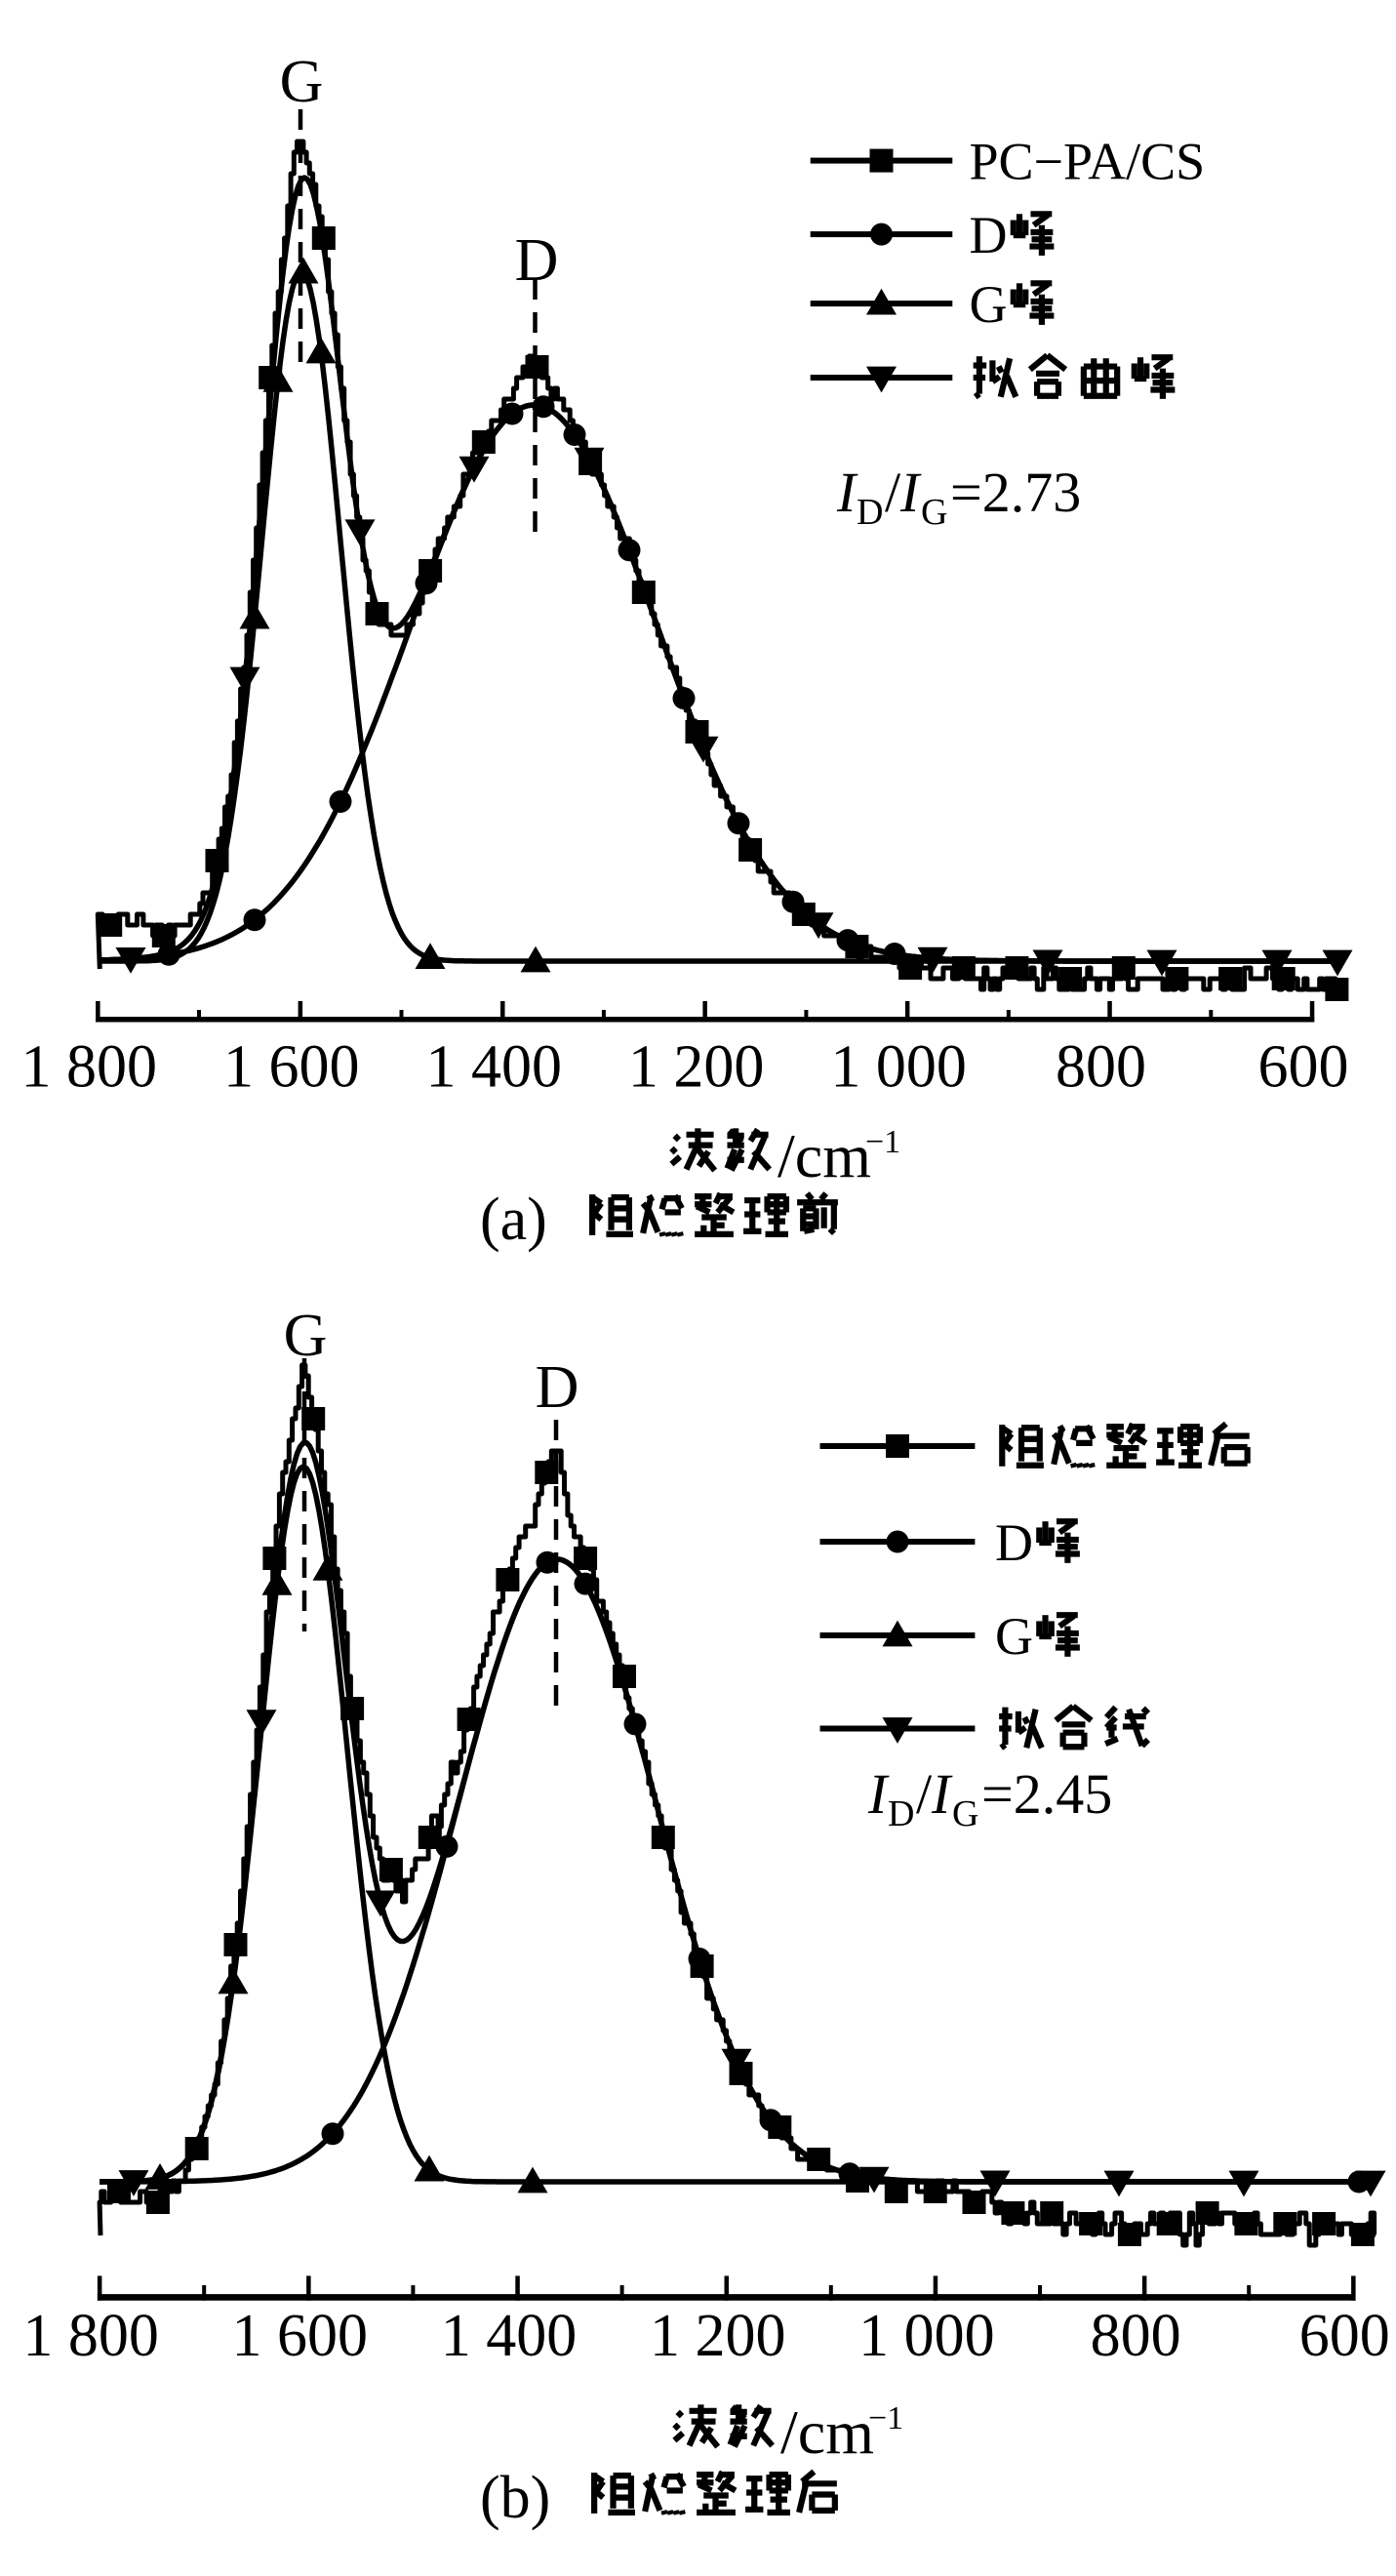 The height and width of the screenshot is (2576, 1396). Describe the element at coordinates (513, 1220) in the screenshot. I see `svg-text: (a)` at that location.